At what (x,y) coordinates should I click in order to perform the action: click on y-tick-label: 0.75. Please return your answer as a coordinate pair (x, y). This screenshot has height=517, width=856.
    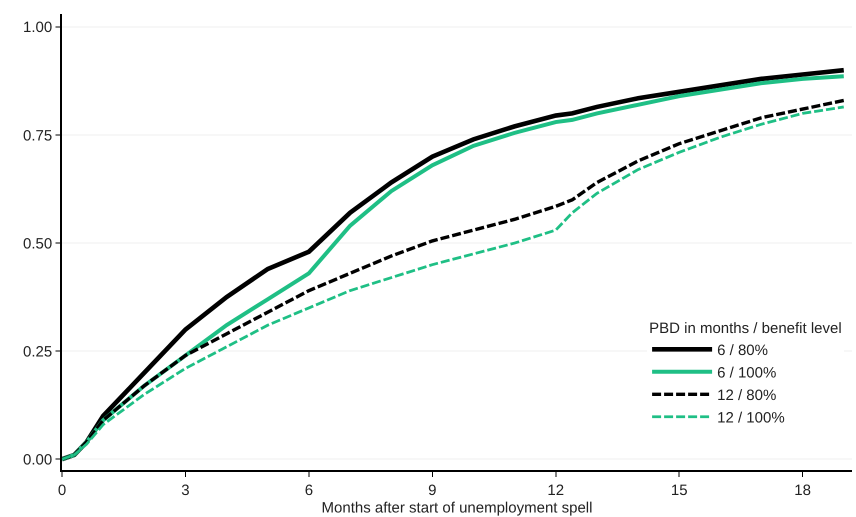
    Looking at the image, I should click on (37, 135).